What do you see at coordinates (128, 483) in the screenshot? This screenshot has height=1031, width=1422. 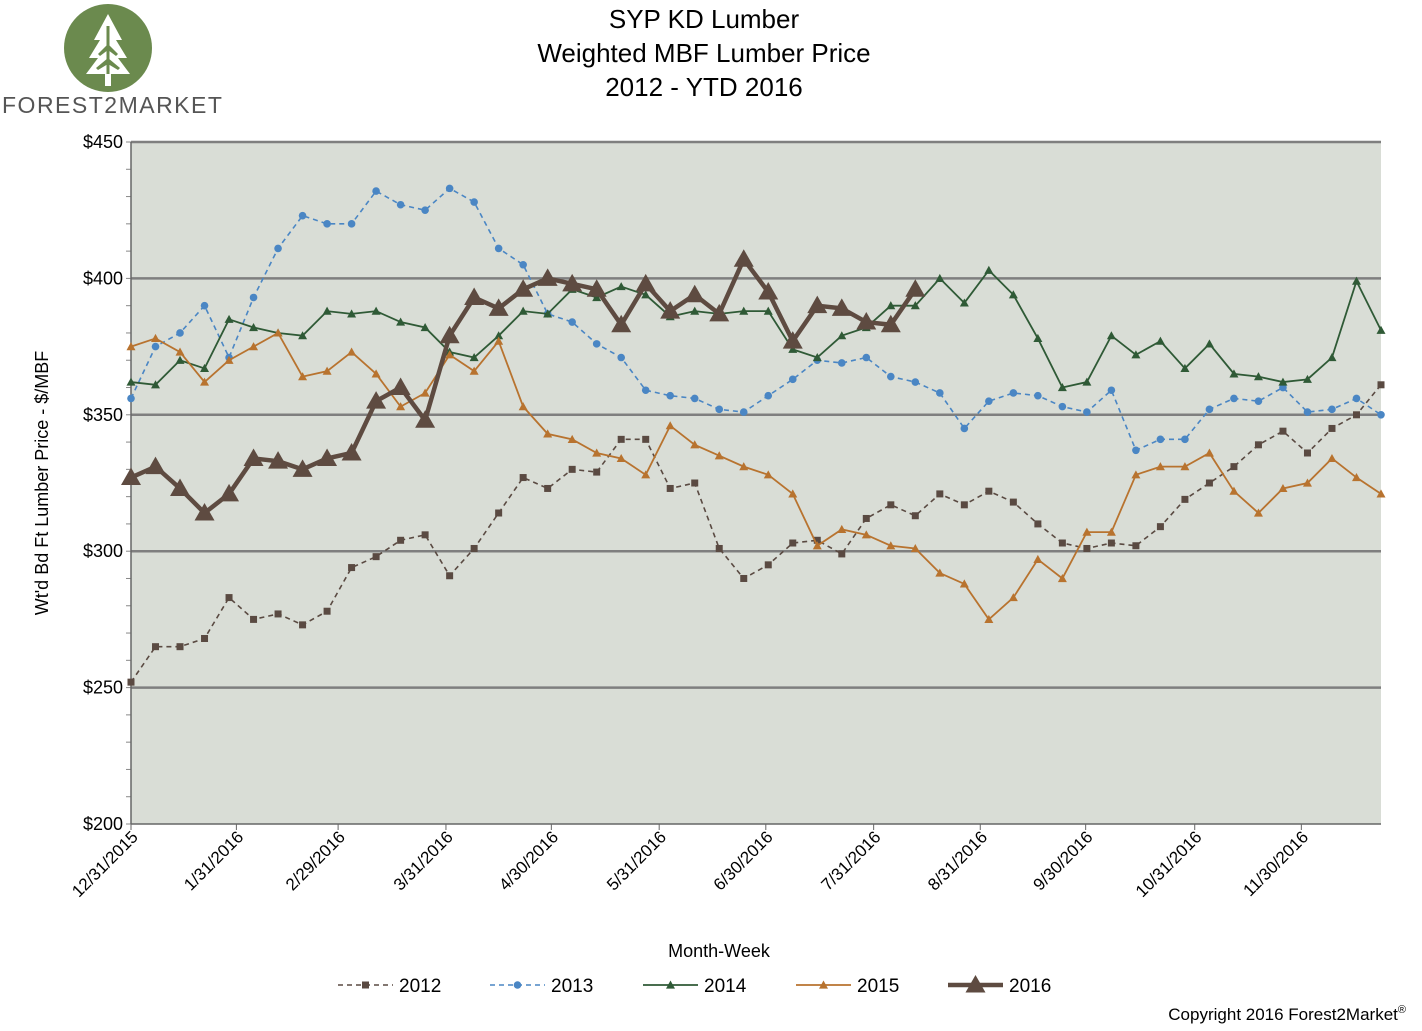 I see `y-minor-ticks` at bounding box center [128, 483].